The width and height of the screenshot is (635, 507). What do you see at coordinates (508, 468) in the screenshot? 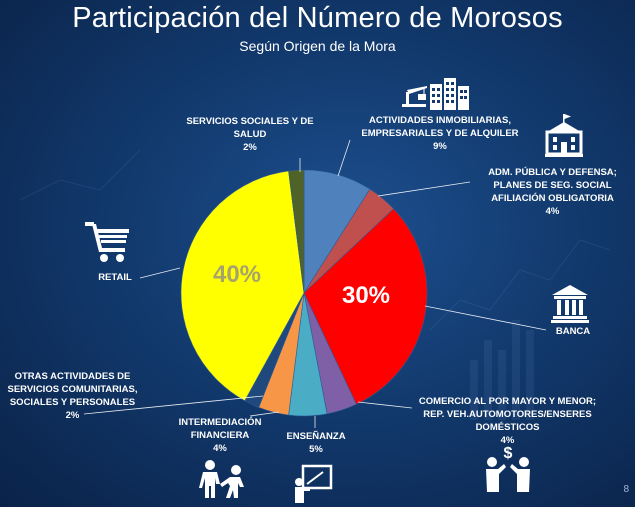
I see `money-exchange-icon: $` at bounding box center [508, 468].